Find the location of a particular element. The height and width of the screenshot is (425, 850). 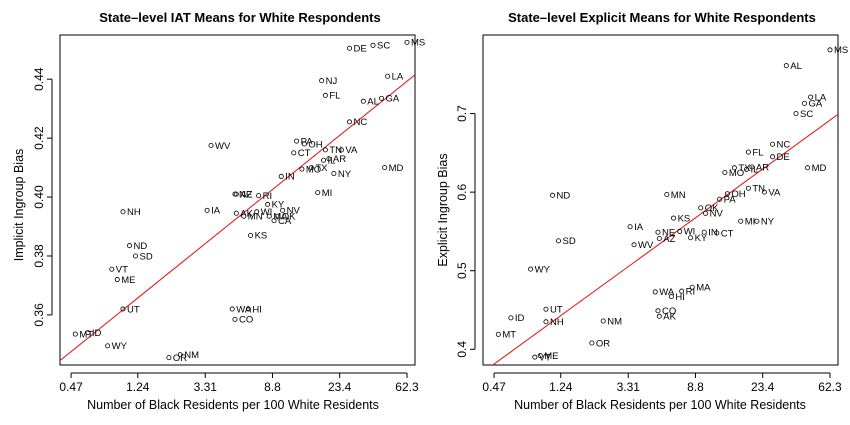

point-label: OK is located at coordinates (289, 217).